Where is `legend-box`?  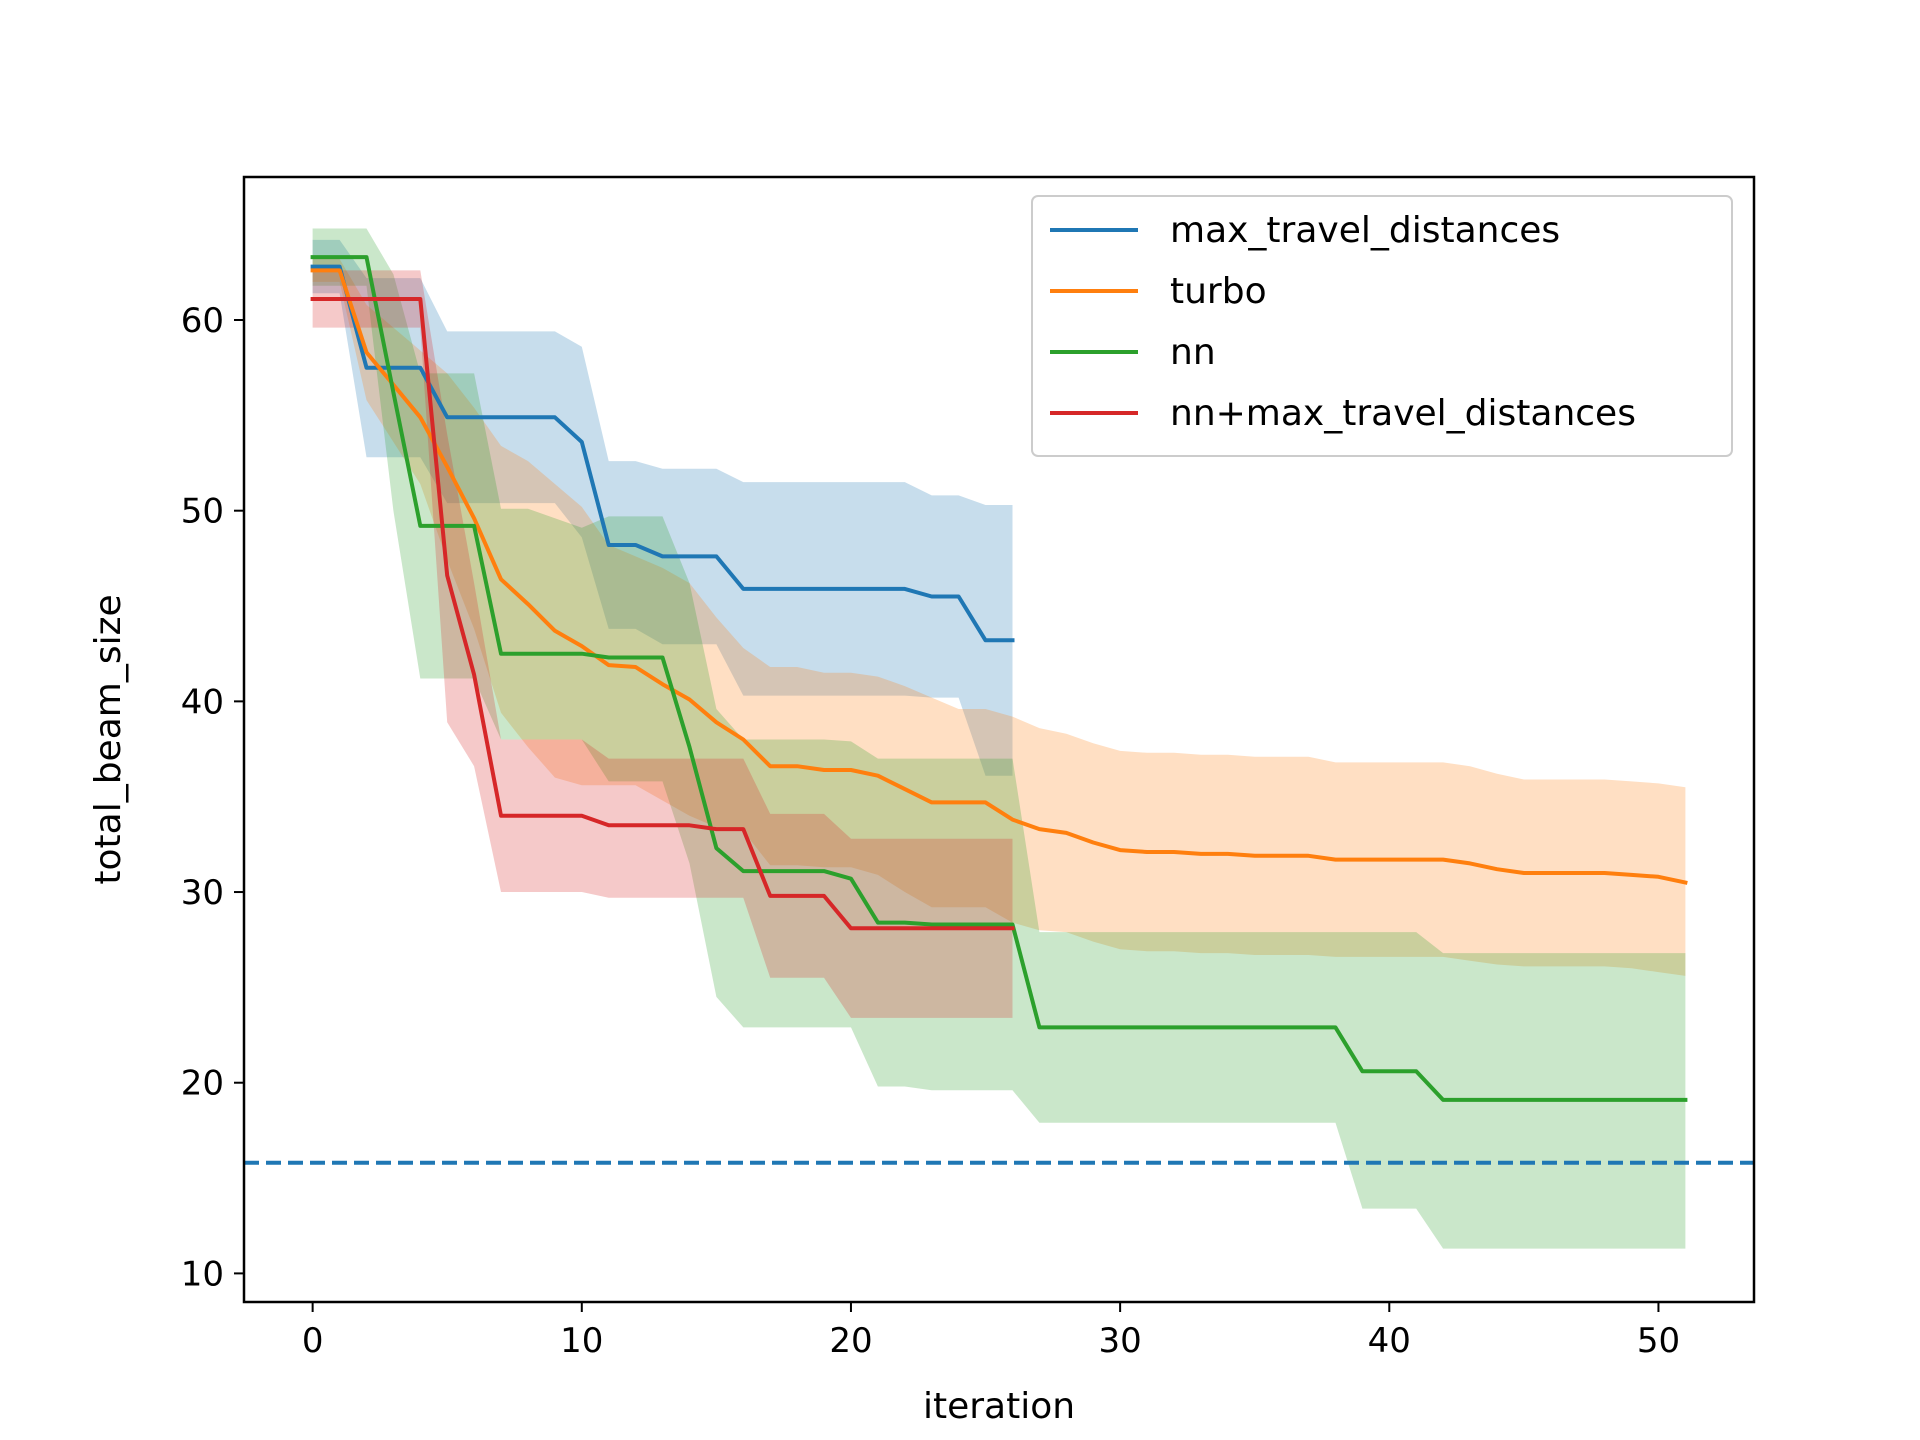
legend-box is located at coordinates (1382, 326).